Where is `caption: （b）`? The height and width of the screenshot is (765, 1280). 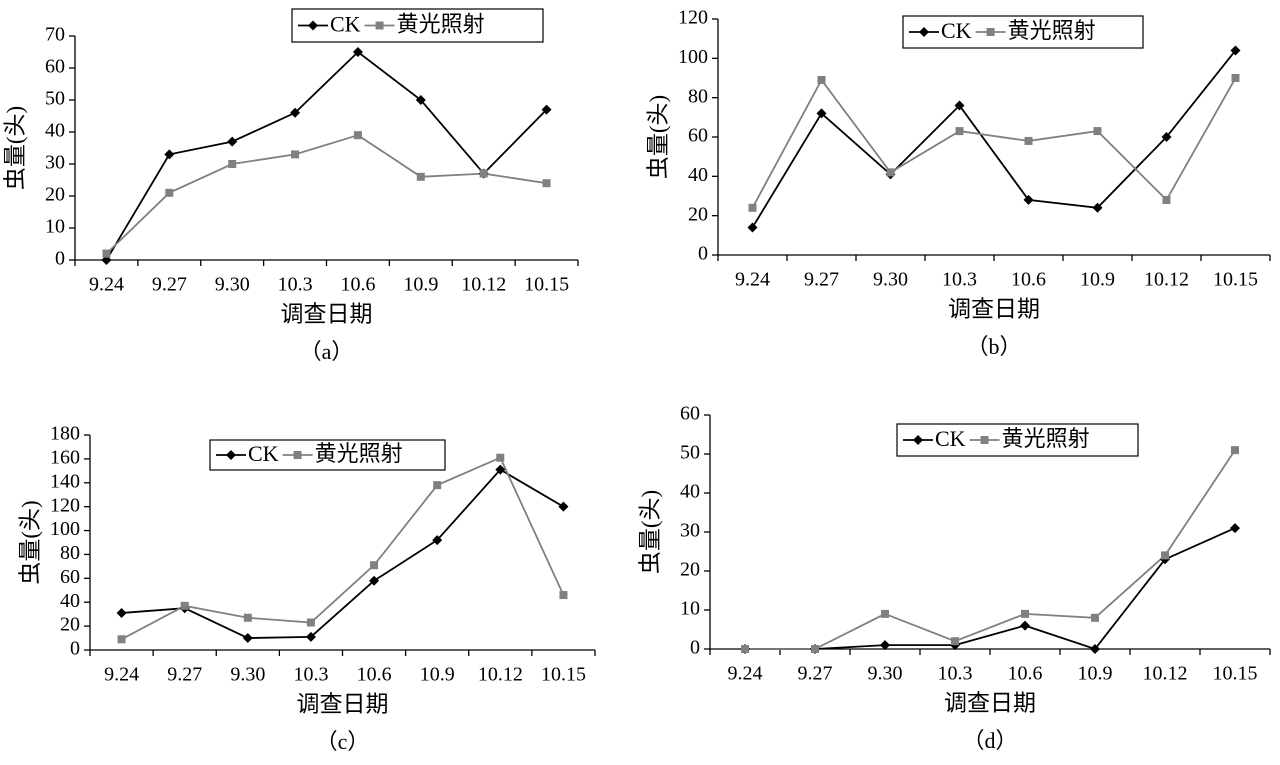 caption: （b） is located at coordinates (993, 346).